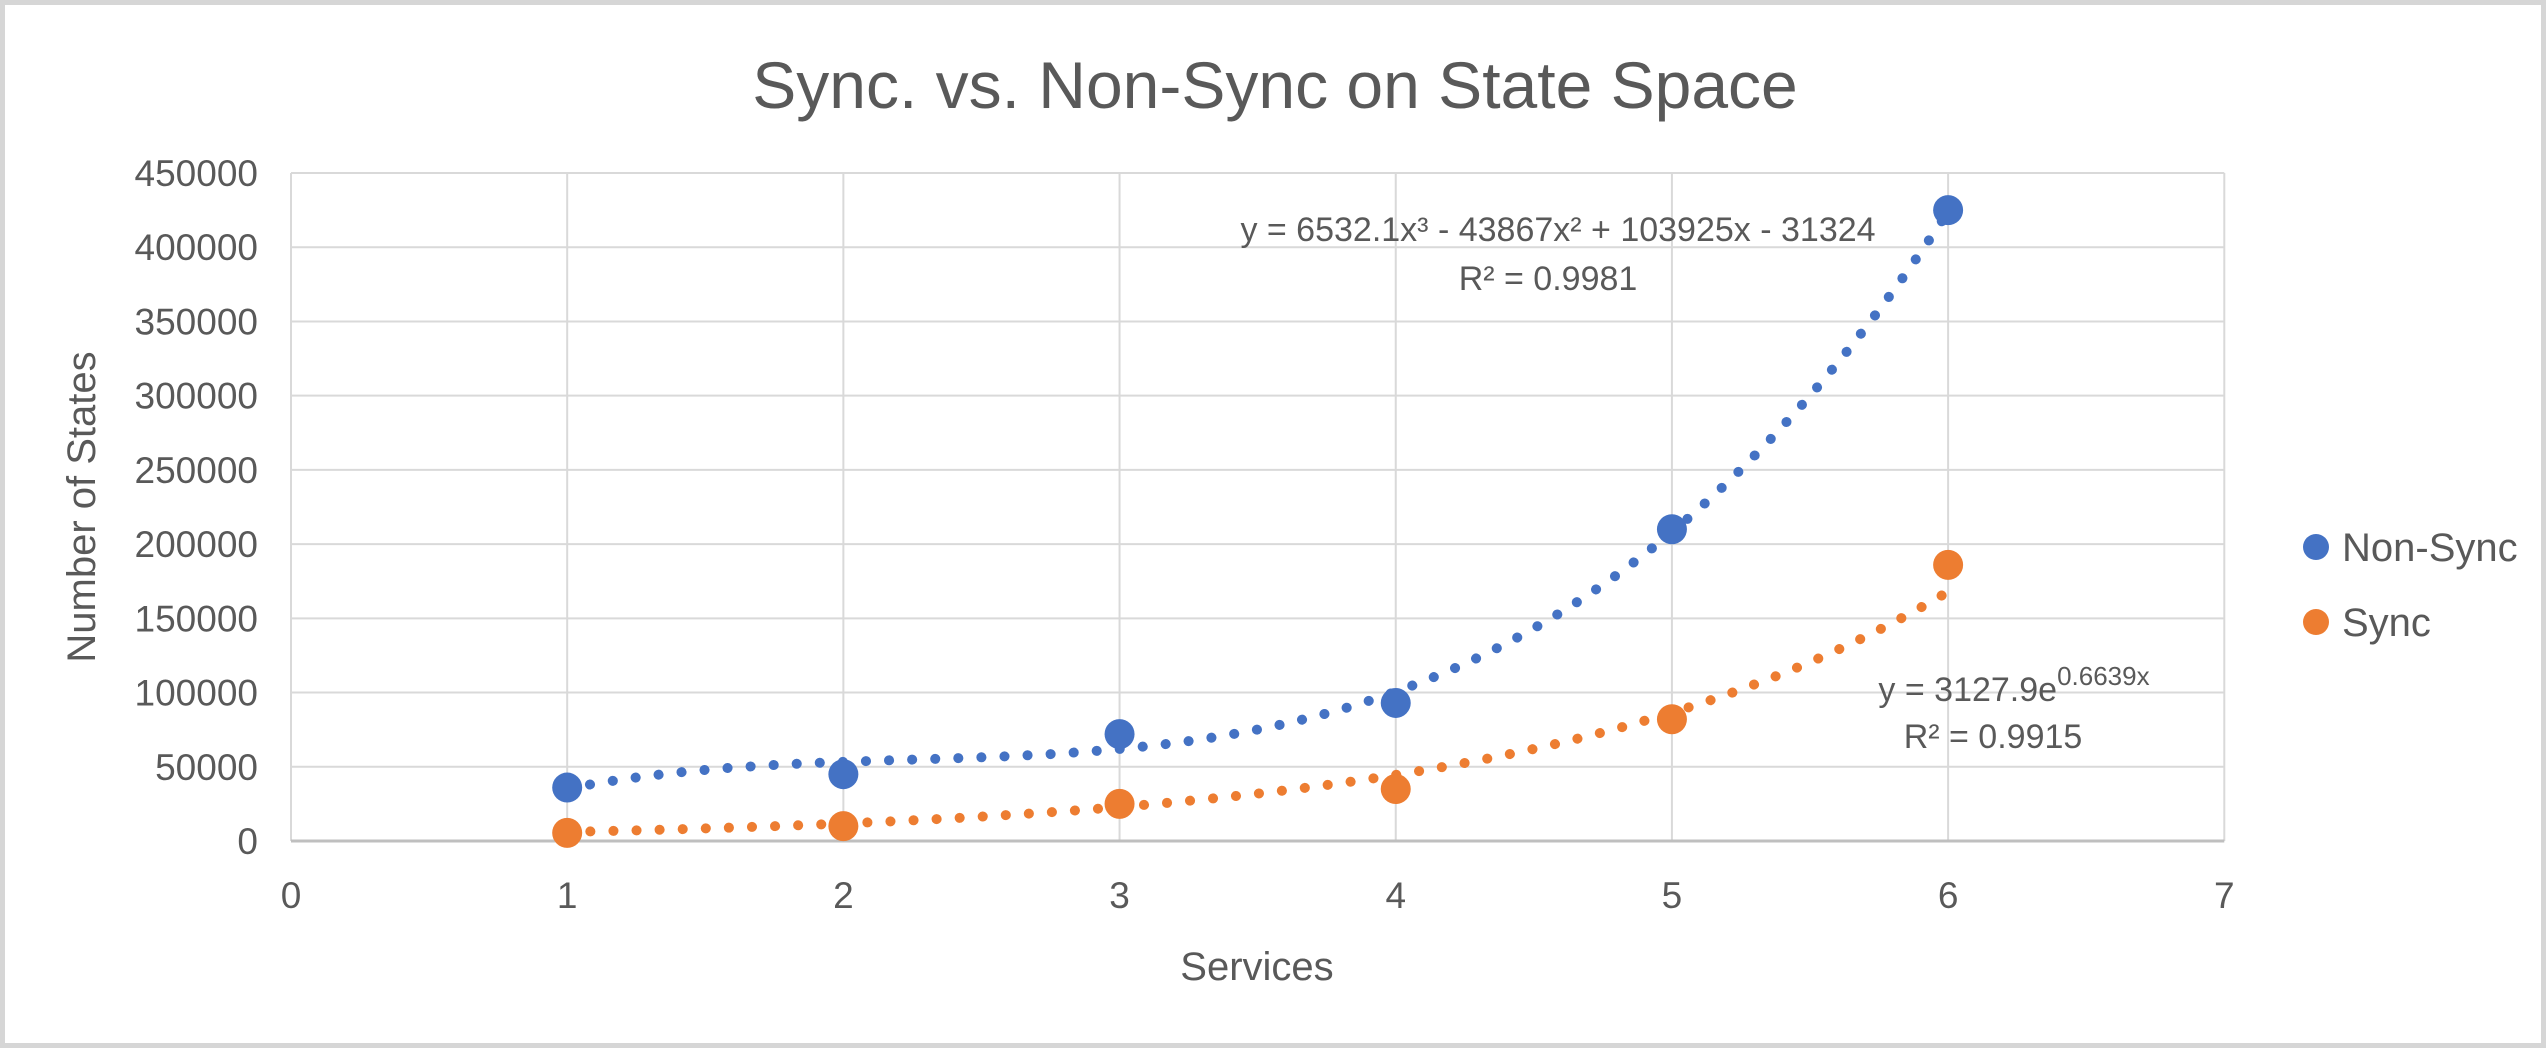  Describe the element at coordinates (196, 247) in the screenshot. I see `y-tick-label-400000: 400000` at that location.